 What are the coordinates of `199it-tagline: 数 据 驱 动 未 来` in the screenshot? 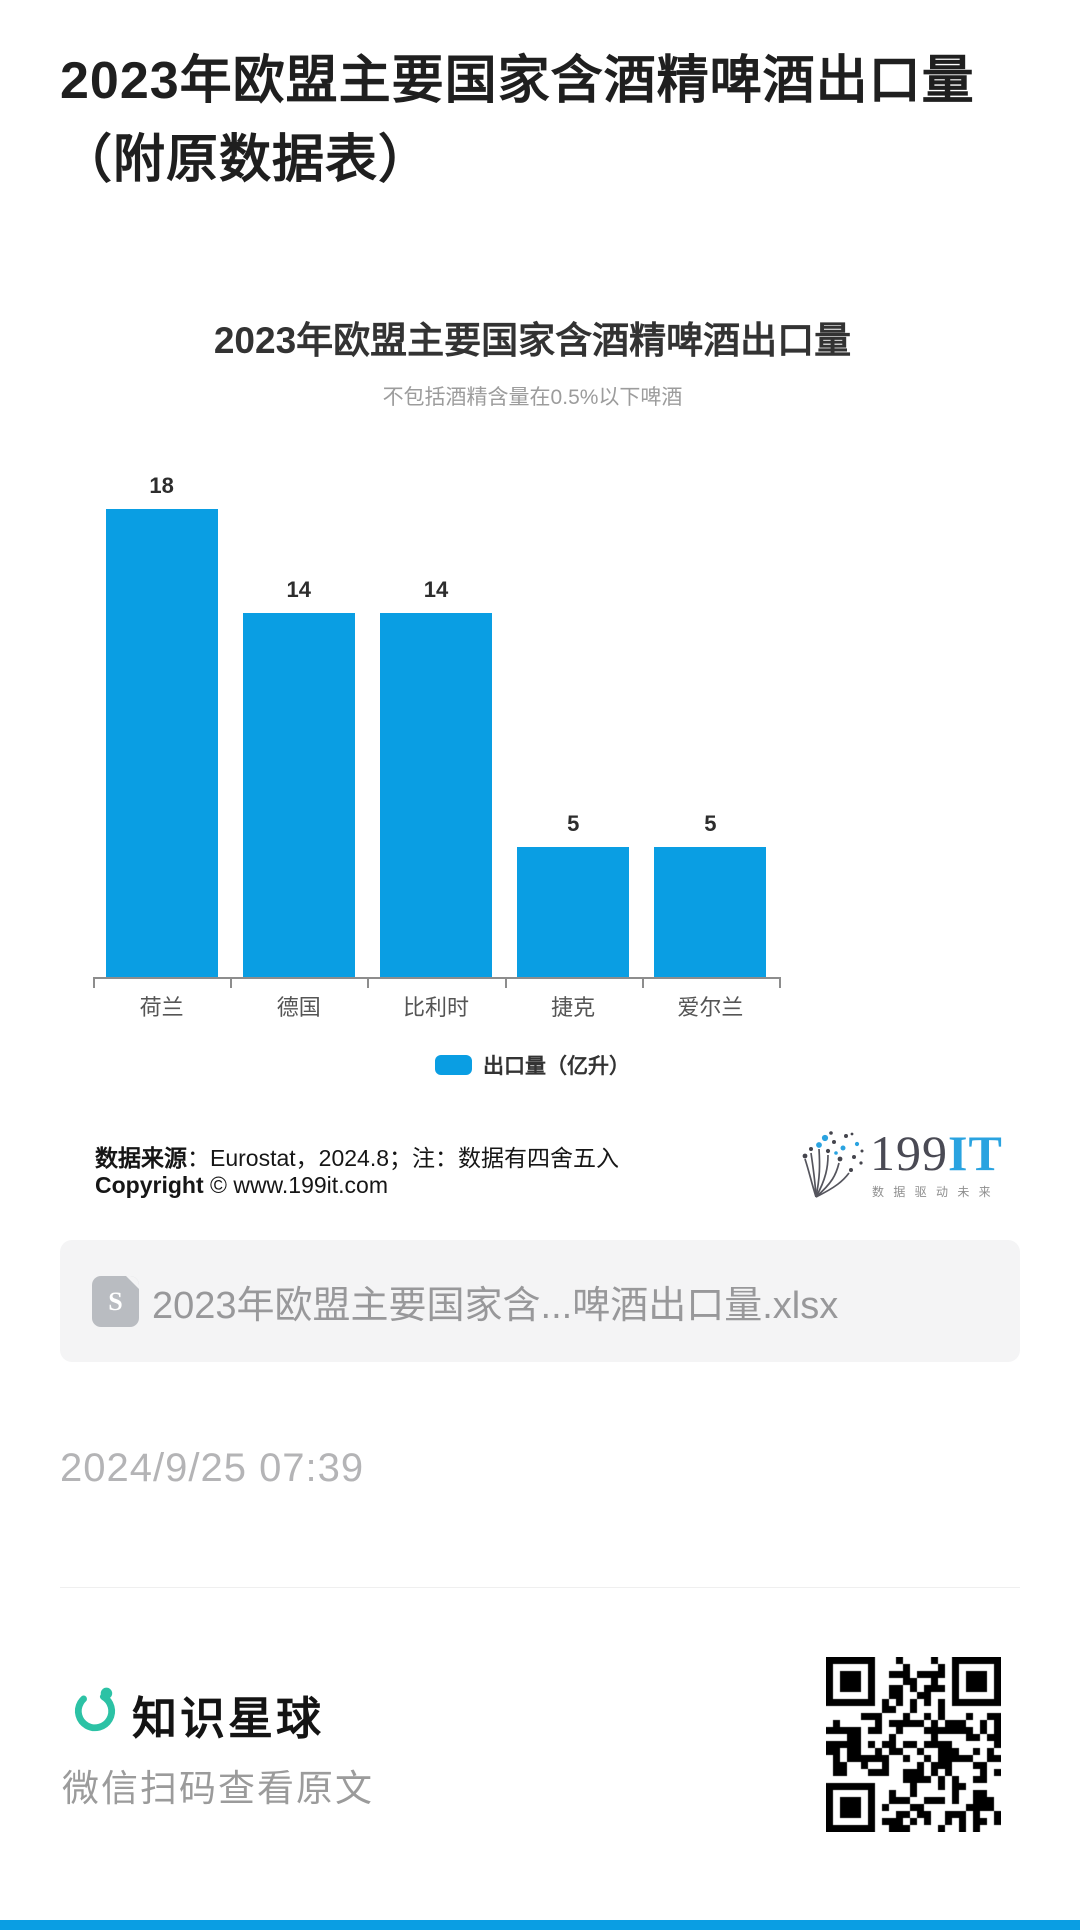 It's located at (933, 1192).